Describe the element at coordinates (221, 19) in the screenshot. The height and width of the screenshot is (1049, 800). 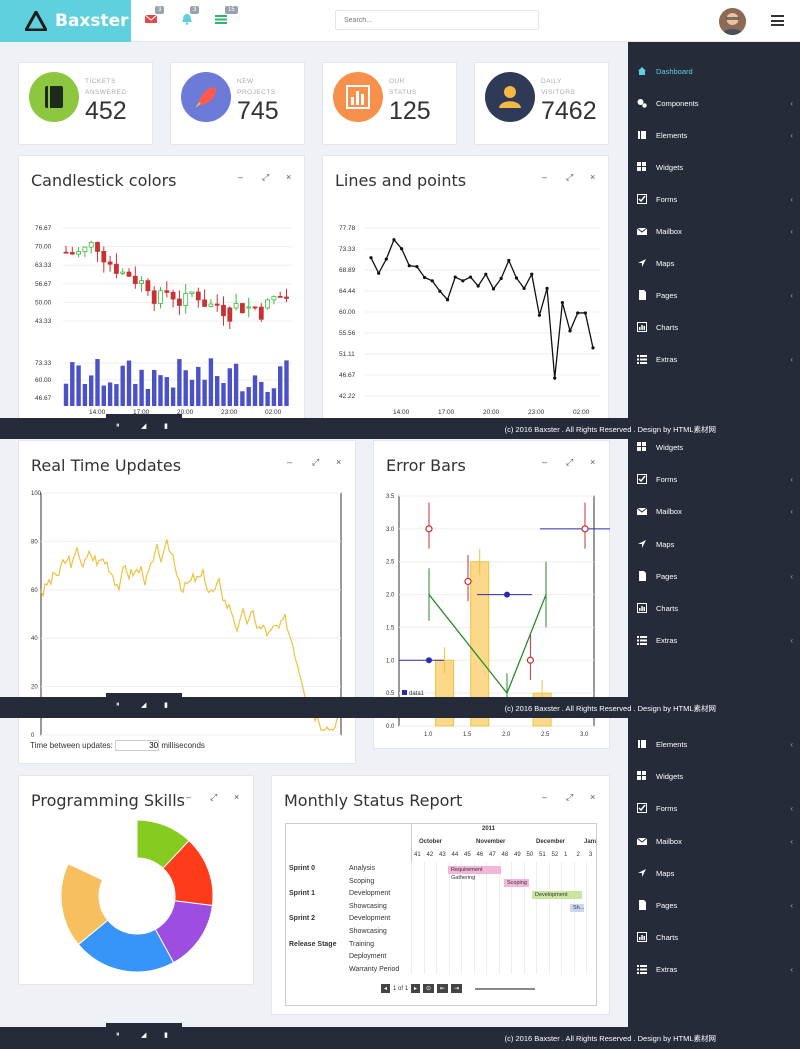
I see `tasks-icon` at that location.